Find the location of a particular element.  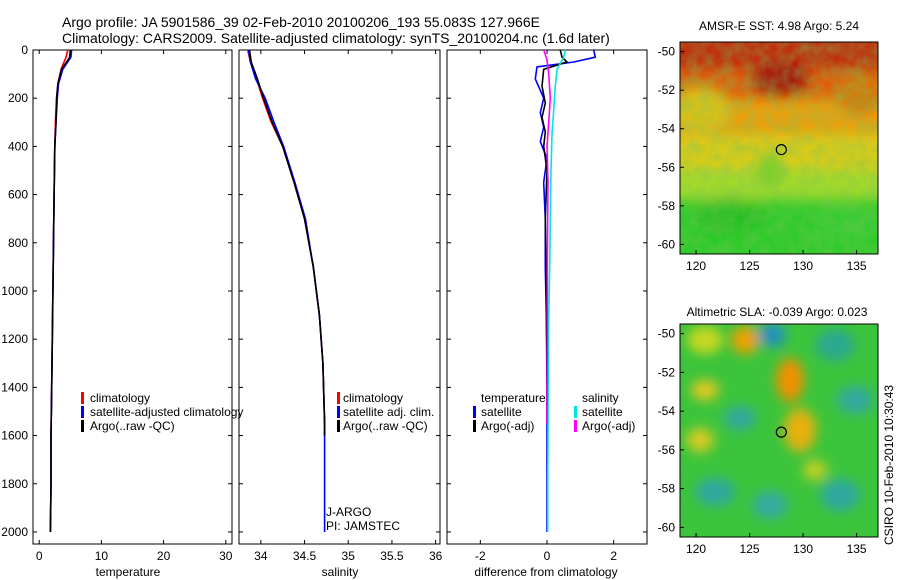

x-tick-label: 20 is located at coordinates (164, 556).